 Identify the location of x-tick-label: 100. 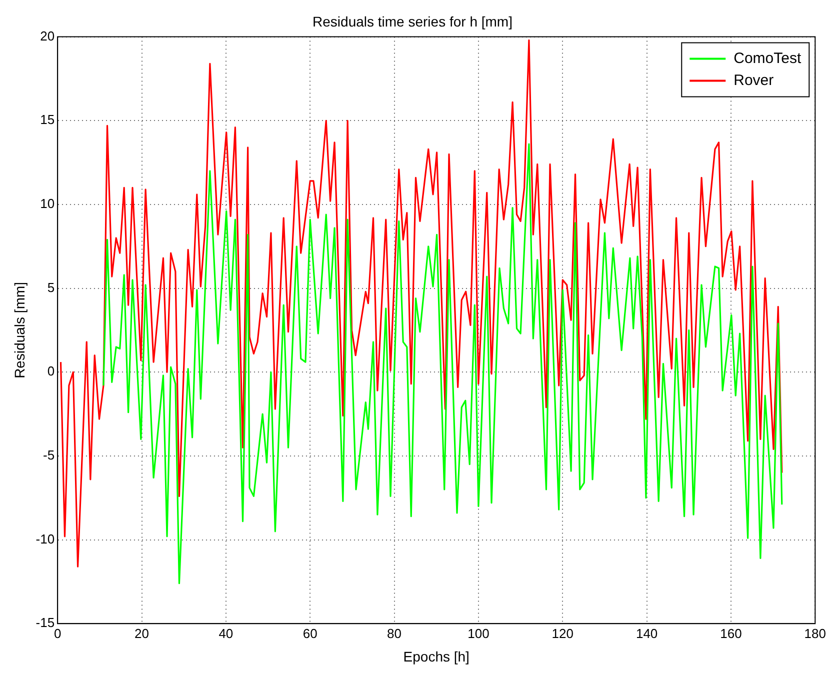
(479, 633).